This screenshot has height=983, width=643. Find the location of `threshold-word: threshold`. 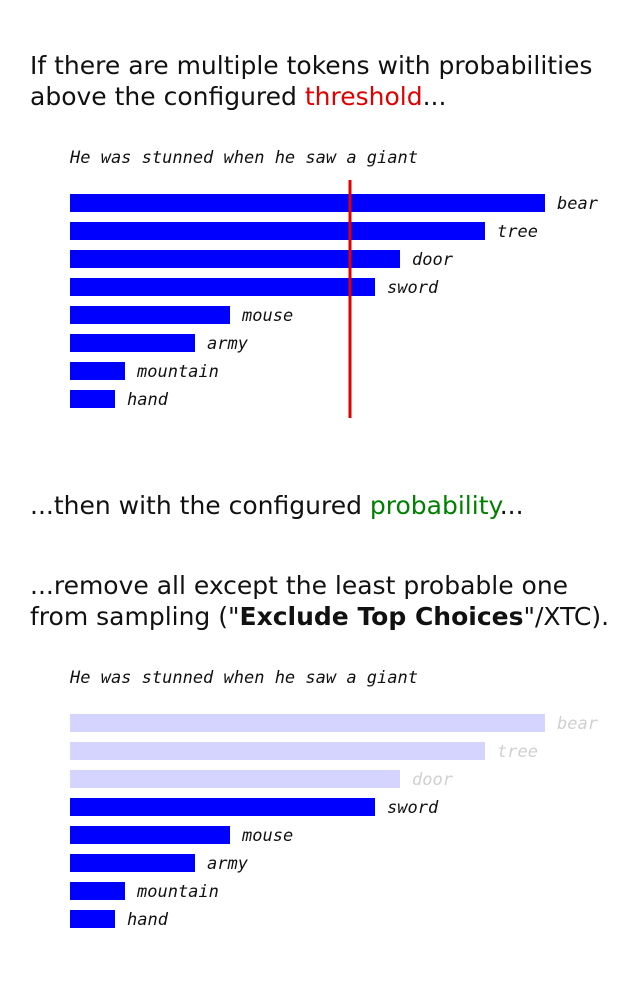

threshold-word: threshold is located at coordinates (363, 96).